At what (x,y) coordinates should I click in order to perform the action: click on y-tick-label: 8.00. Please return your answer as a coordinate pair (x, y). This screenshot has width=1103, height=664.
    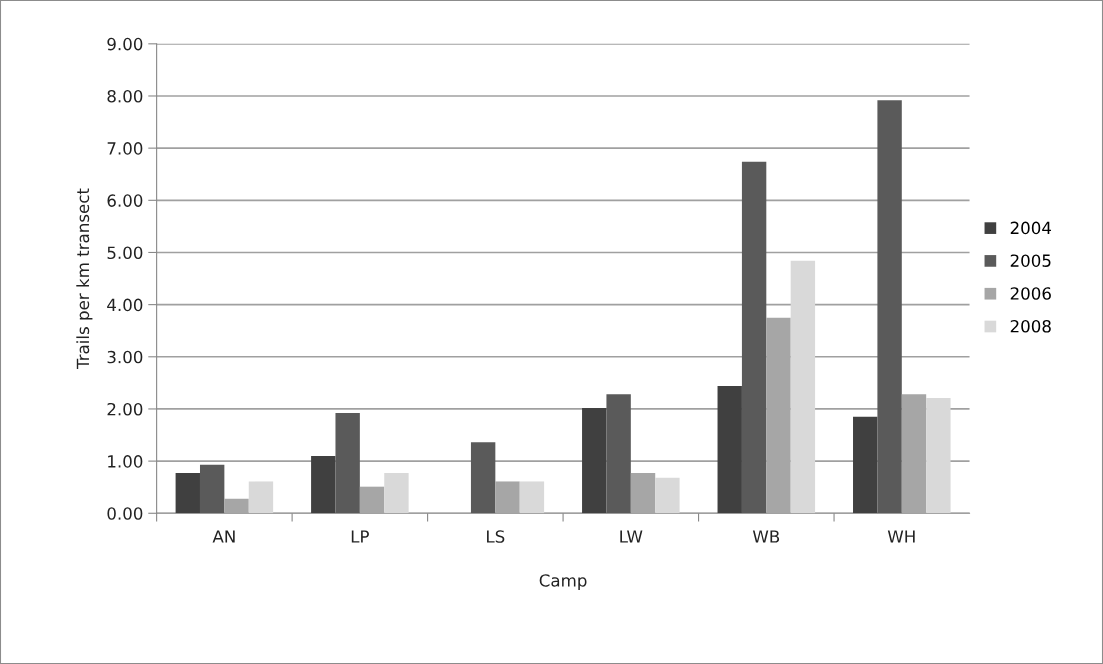
    Looking at the image, I should click on (125, 96).